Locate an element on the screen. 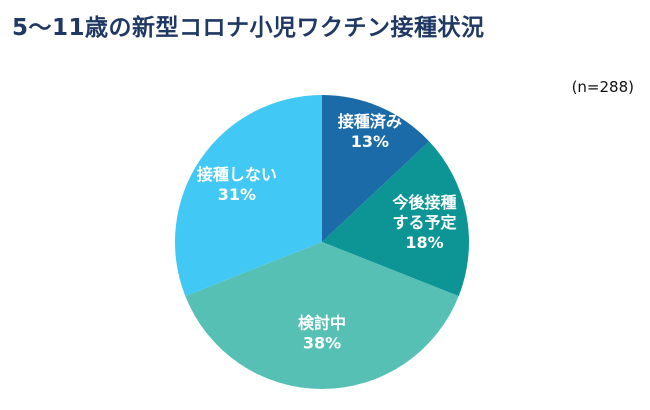 This screenshot has height=410, width=650. slice-label-2: 検討中 38% is located at coordinates (322, 333).